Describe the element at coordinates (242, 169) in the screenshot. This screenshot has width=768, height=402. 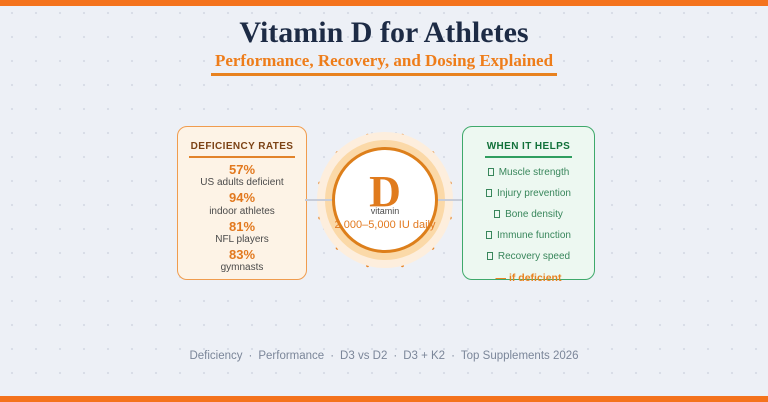
I see `stat-value: 57%` at that location.